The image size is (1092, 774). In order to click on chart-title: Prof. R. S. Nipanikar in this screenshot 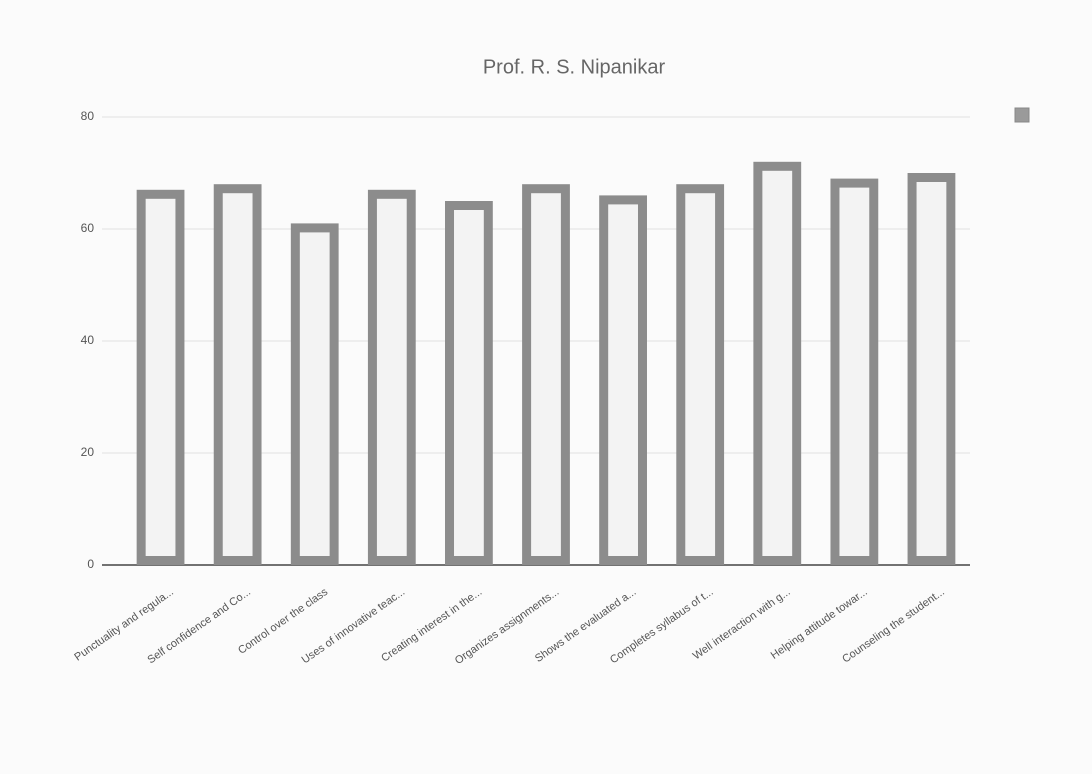, I will do `click(574, 67)`.